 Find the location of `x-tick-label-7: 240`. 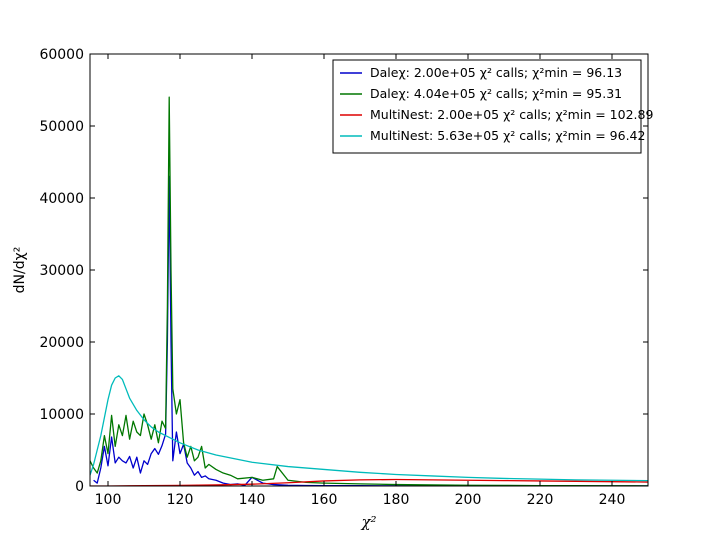

x-tick-label-7: 240 is located at coordinates (612, 500).